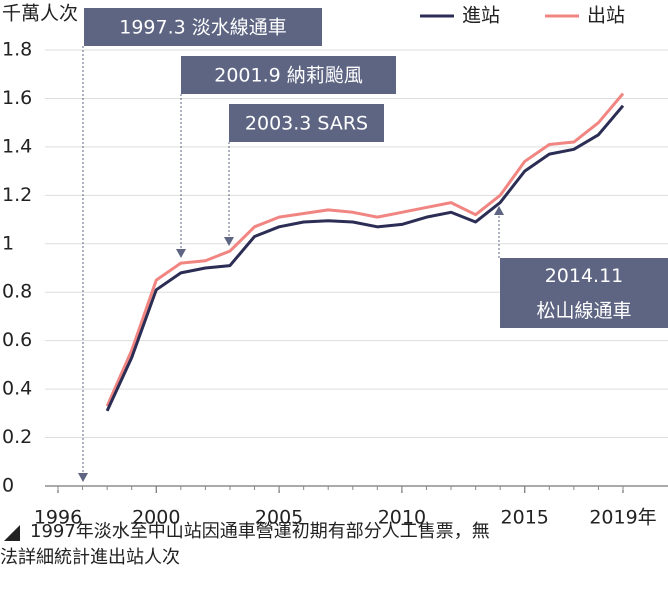 The image size is (668, 598). What do you see at coordinates (525, 518) in the screenshot?
I see `x-tick-label: 2015` at bounding box center [525, 518].